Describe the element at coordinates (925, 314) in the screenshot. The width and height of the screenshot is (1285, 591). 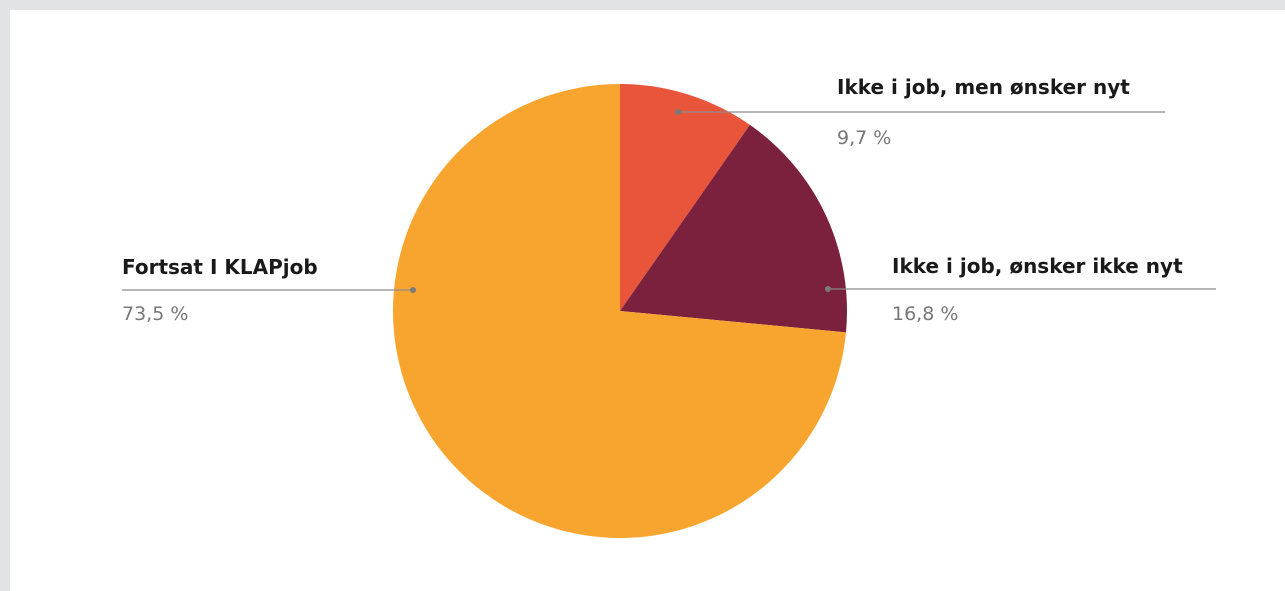
I see `slice-value-label: 16,8 %` at that location.